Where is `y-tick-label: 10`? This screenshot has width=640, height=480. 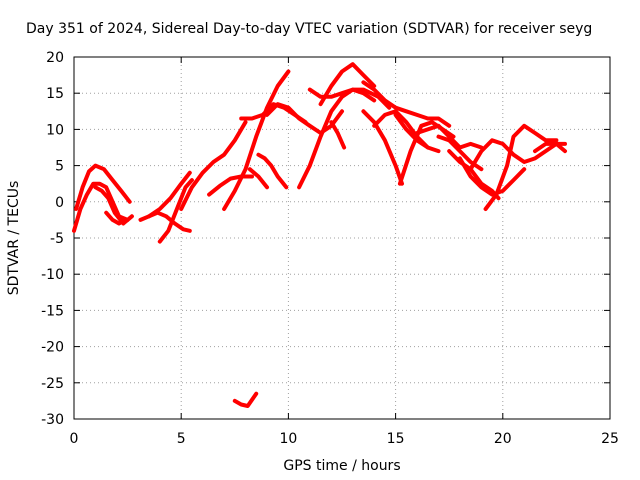
y-tick-label: 10 is located at coordinates (55, 130).